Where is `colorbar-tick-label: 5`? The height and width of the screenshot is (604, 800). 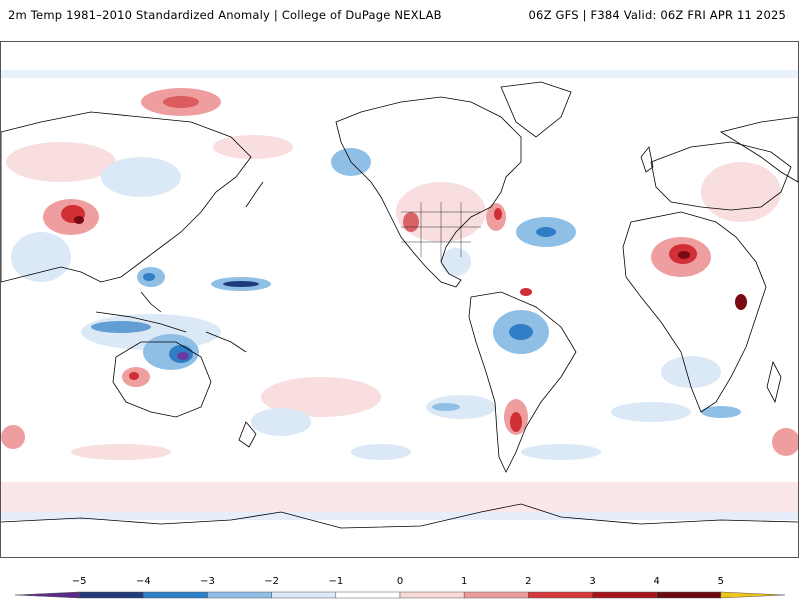
colorbar-tick-label: 5 is located at coordinates (721, 581).